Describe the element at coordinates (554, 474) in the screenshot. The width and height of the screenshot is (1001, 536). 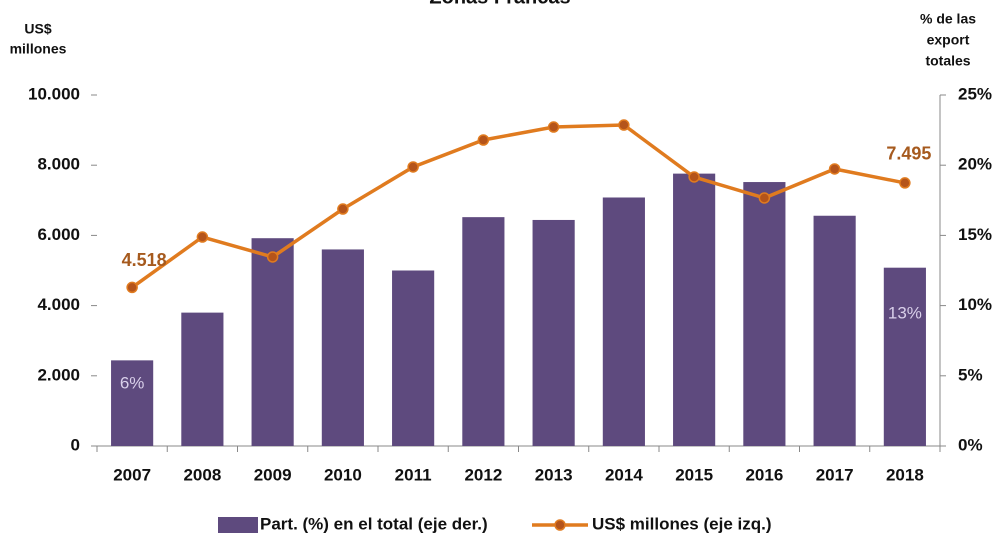
I see `x-tick-label: 2013` at that location.